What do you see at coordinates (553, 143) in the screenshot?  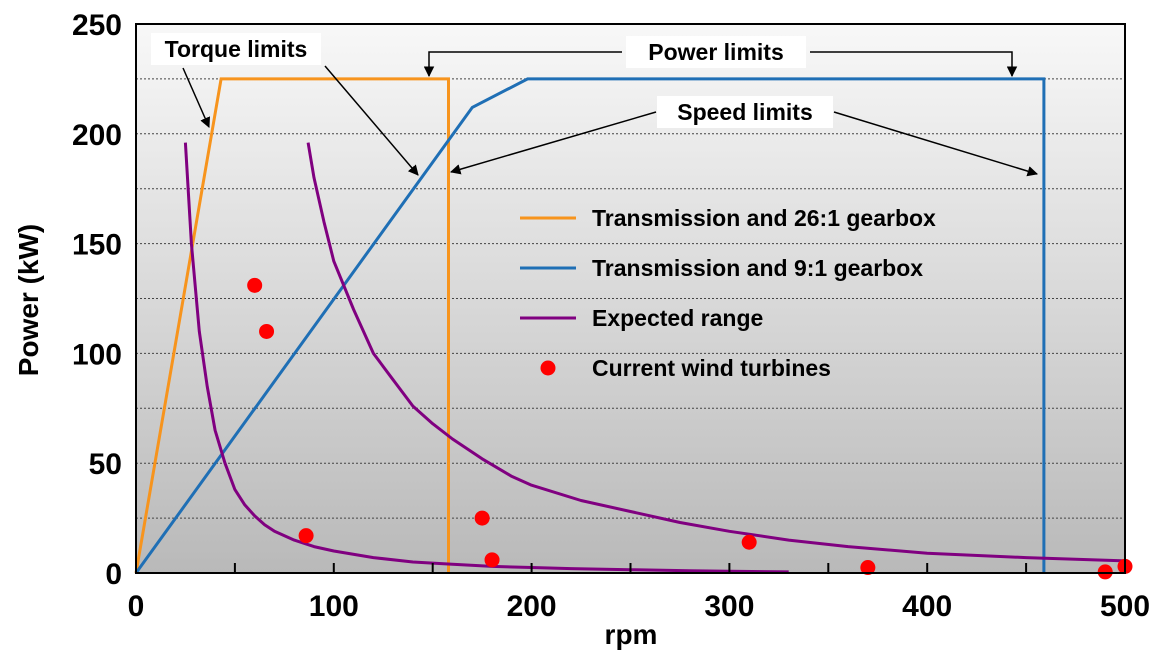 I see `speed-limits-arrow-left` at bounding box center [553, 143].